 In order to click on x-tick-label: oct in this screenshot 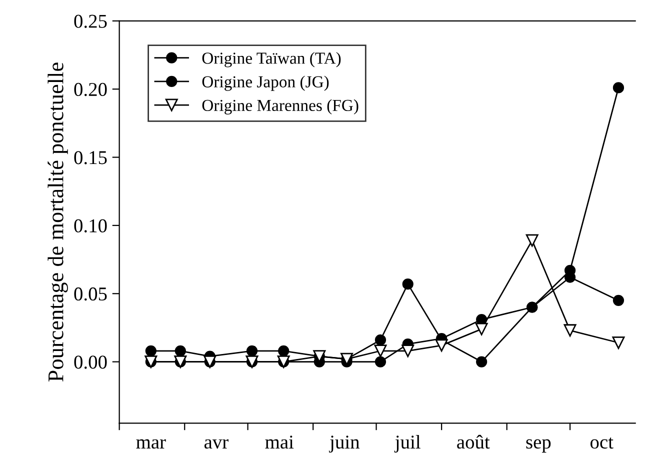, I will do `click(602, 443)`.